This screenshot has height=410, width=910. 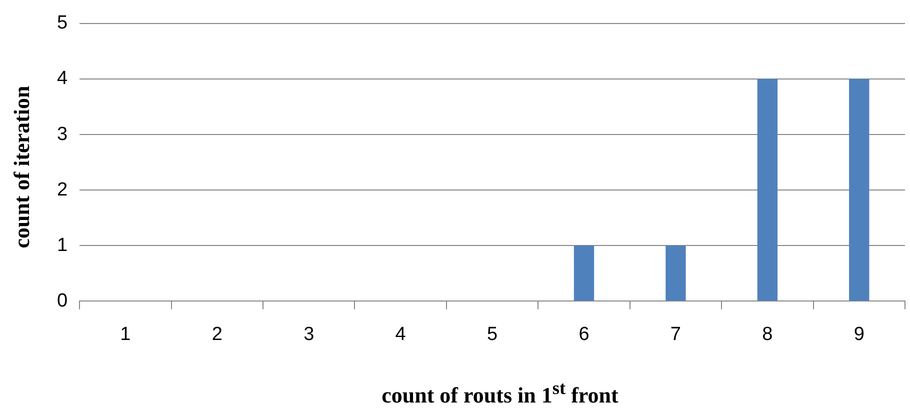 What do you see at coordinates (859, 334) in the screenshot?
I see `x-tick-label: 9` at bounding box center [859, 334].